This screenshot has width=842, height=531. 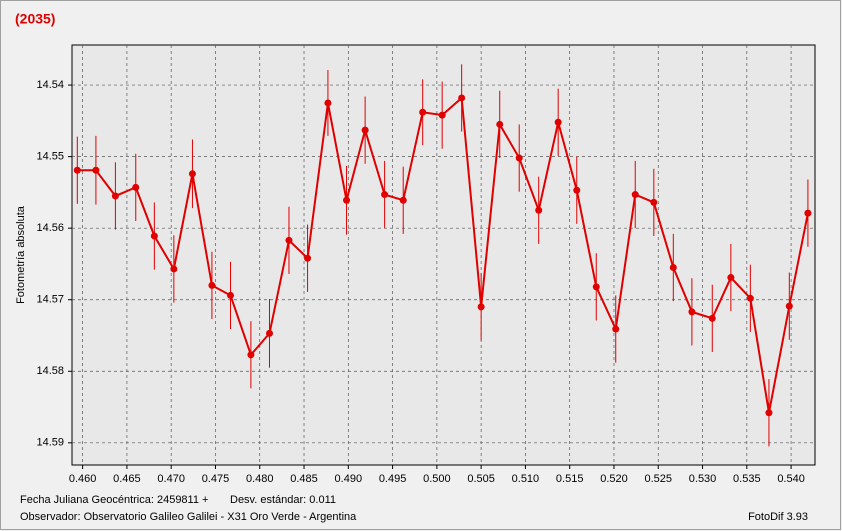 I want to click on x-tick-label: 0.500, so click(x=437, y=479).